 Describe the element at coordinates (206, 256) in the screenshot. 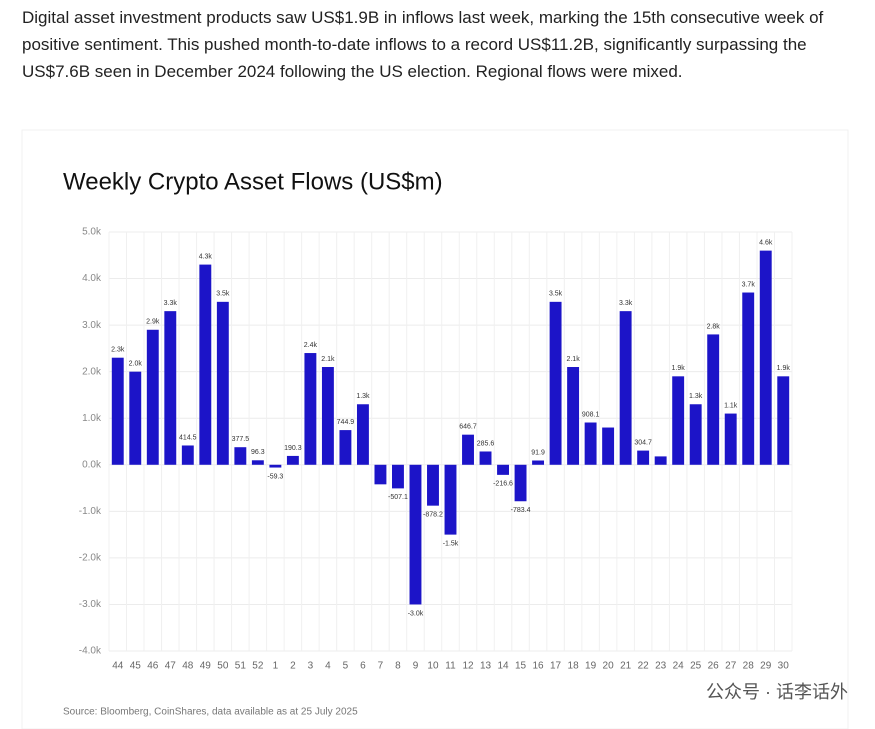

I see `data-label: 4.3k` at that location.